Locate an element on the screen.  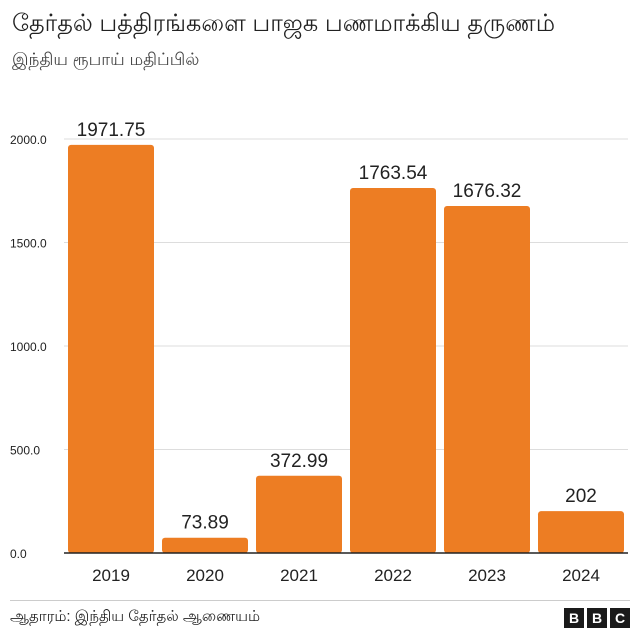
y-tick-label: 2000.0 is located at coordinates (28, 140).